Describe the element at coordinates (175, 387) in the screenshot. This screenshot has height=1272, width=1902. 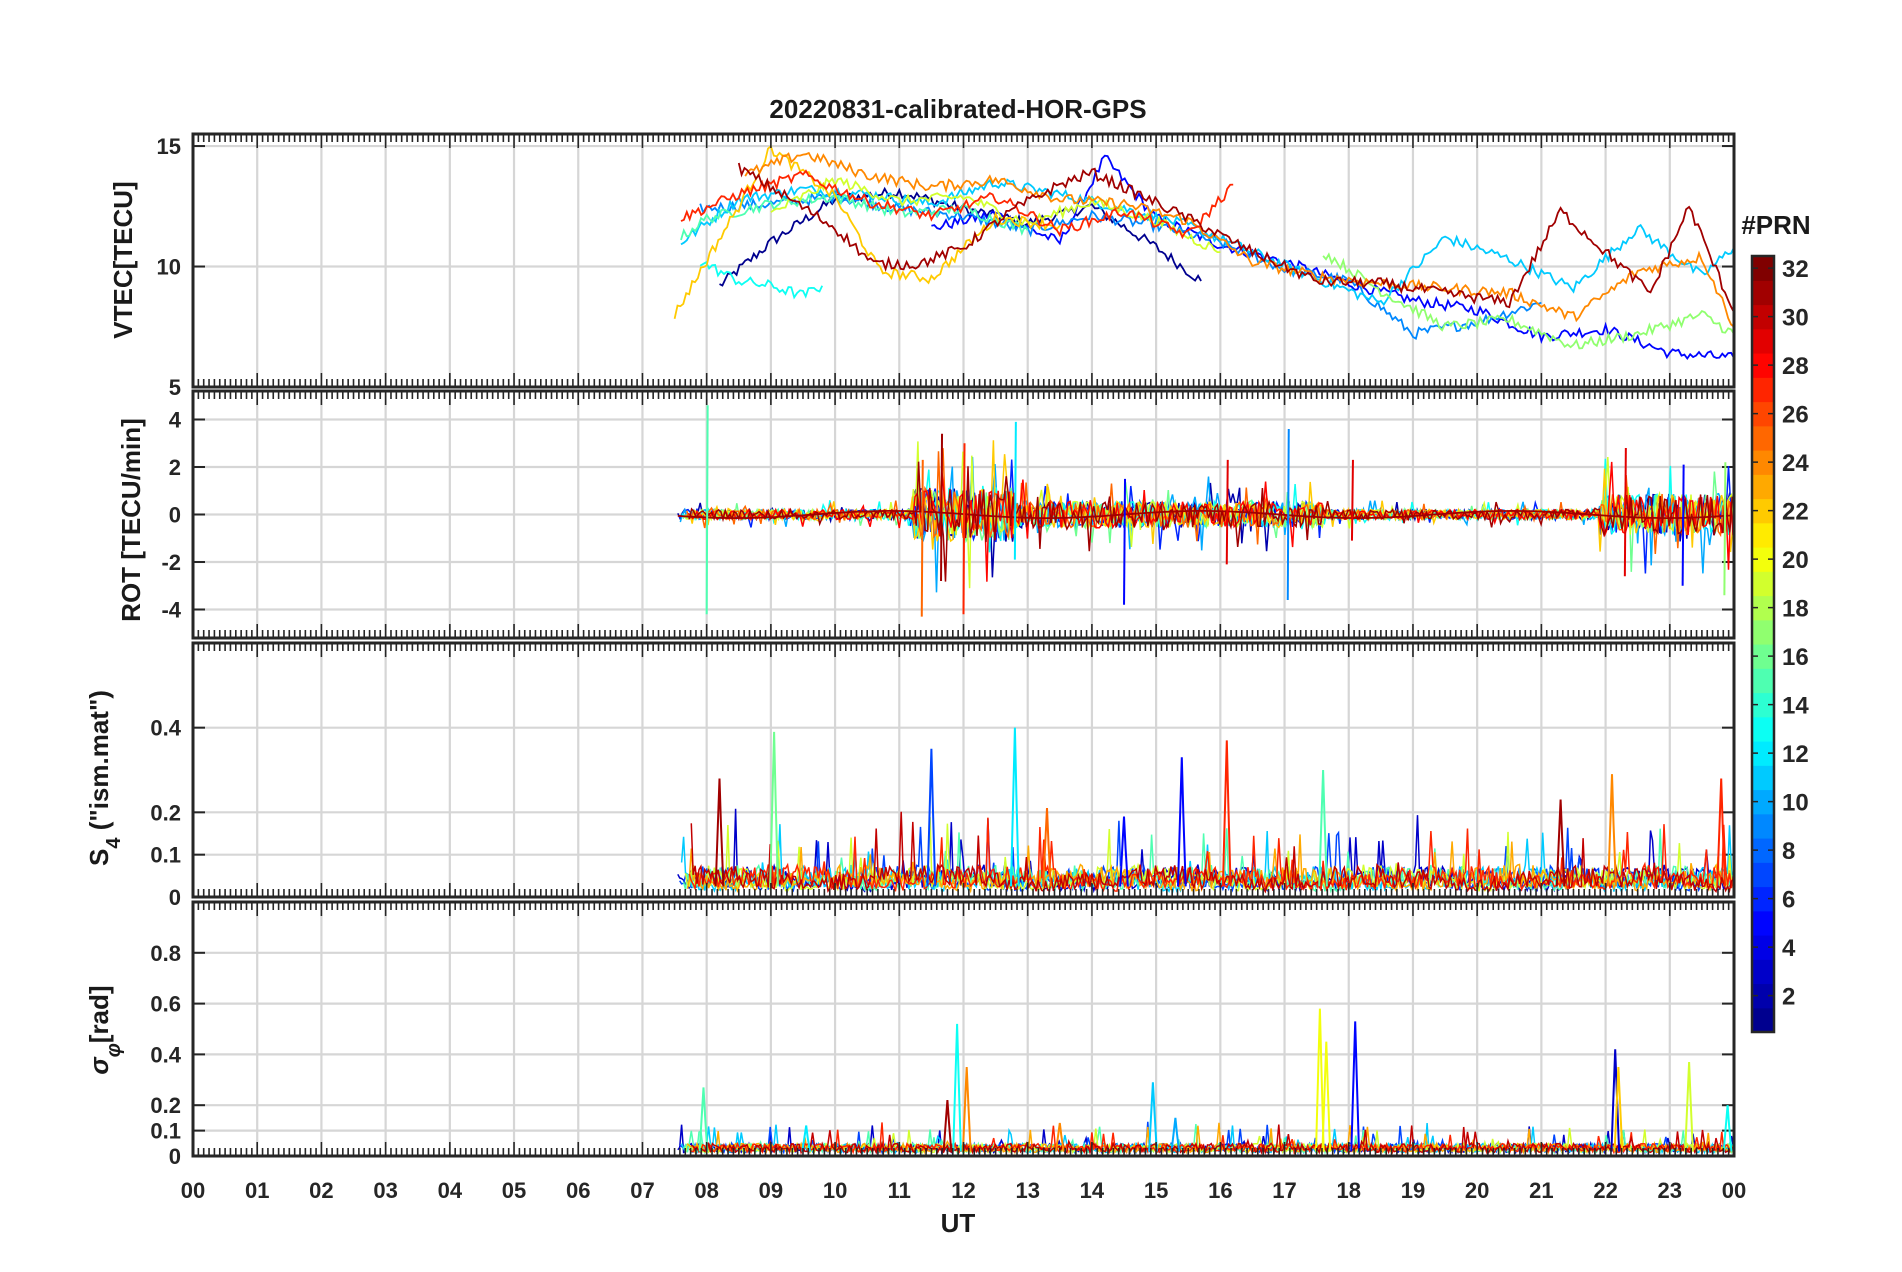
I see `vtec-ytick-label: 5` at that location.